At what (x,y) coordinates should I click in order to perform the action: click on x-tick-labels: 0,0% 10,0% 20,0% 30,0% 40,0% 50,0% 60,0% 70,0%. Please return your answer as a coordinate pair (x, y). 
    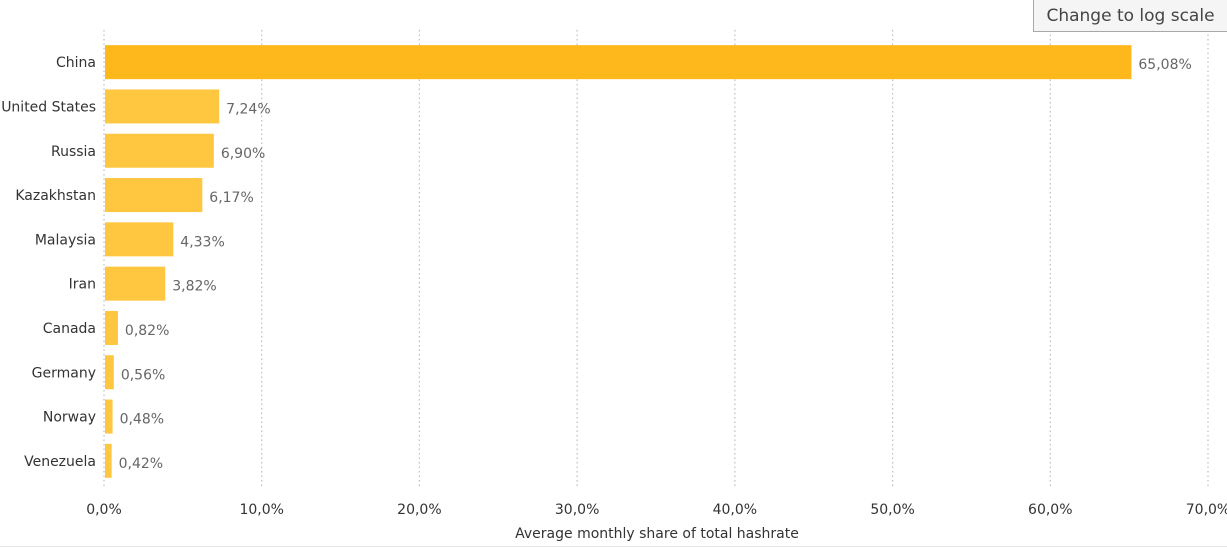
    Looking at the image, I should click on (656, 510).